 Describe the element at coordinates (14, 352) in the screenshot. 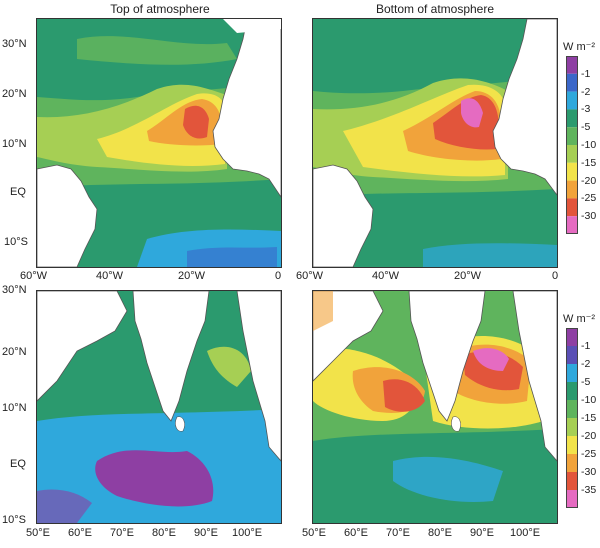

I see `lat-label-ind-20n: 20°N` at that location.